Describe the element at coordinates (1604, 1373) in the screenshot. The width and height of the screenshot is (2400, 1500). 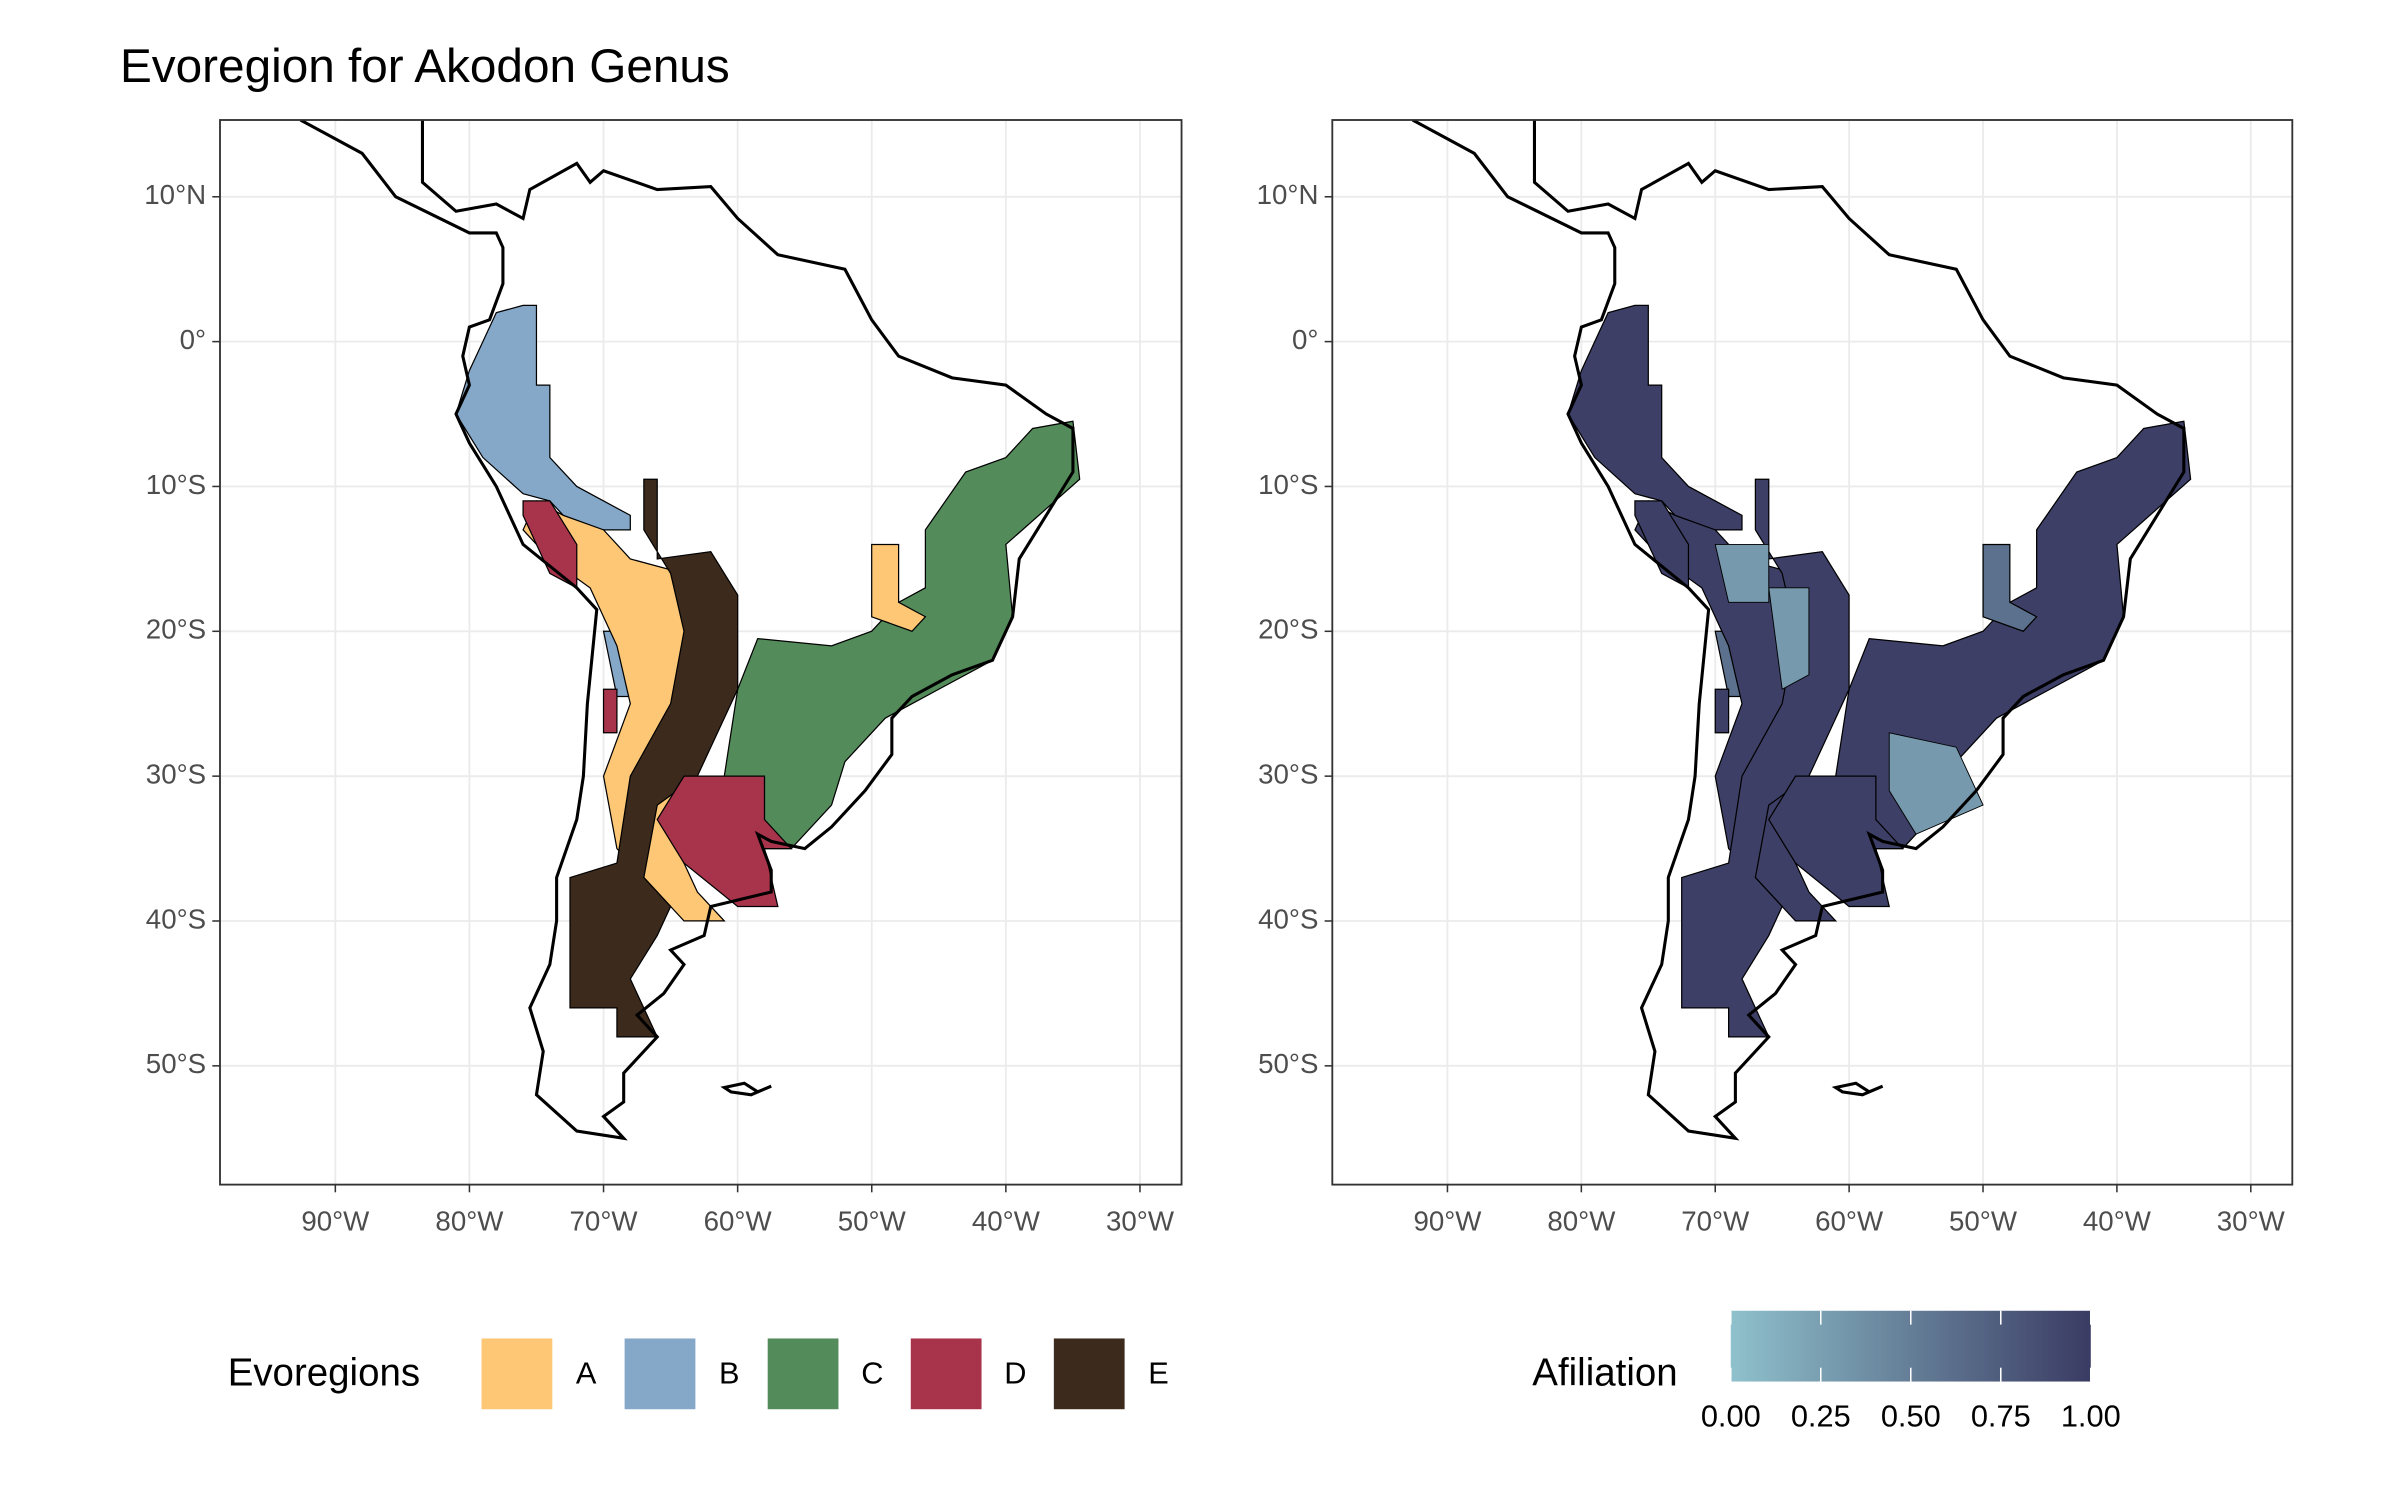
I see `legend-title: Afiliation` at that location.